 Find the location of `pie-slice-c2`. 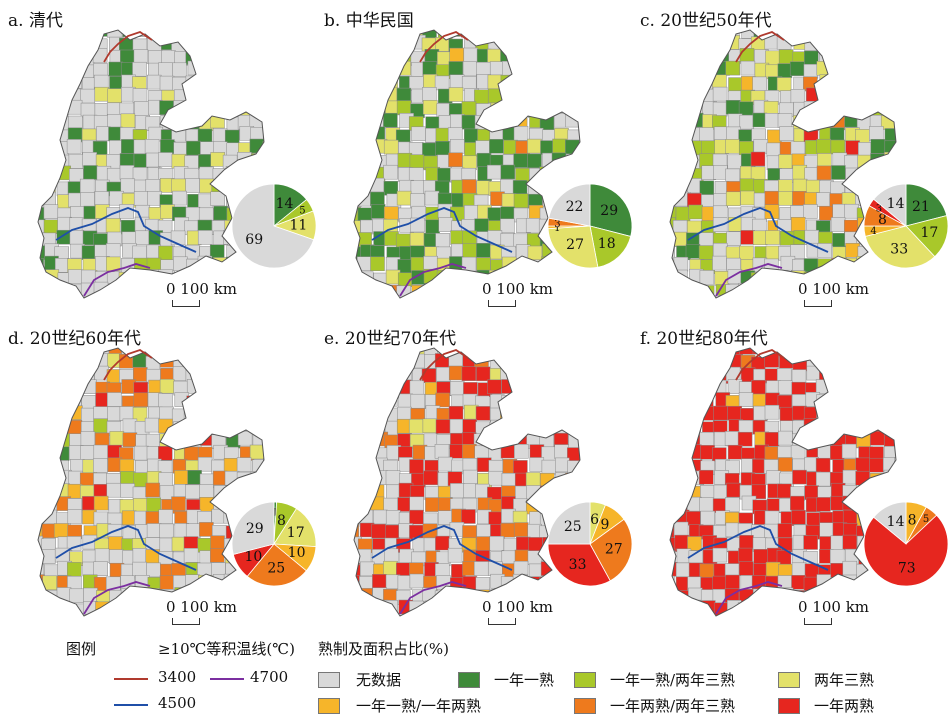

pie-slice-c2 is located at coordinates (611, 210).